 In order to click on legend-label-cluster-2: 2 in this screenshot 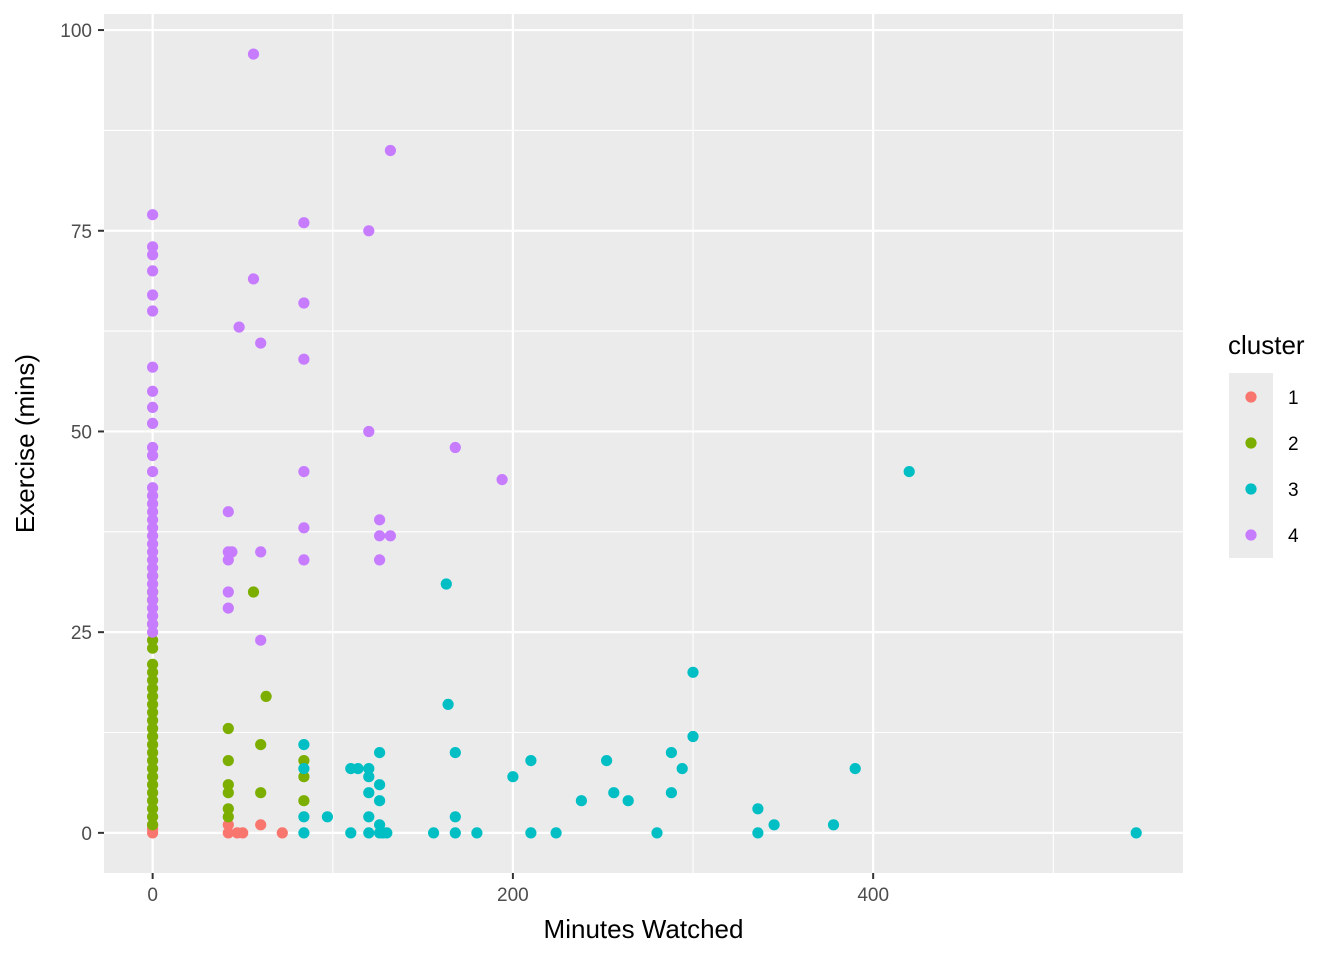, I will do `click(1293, 444)`.